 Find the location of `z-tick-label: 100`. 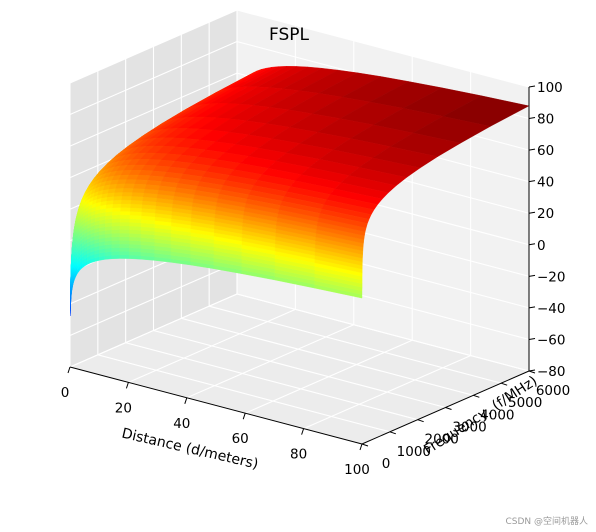

z-tick-label: 100 is located at coordinates (550, 88).